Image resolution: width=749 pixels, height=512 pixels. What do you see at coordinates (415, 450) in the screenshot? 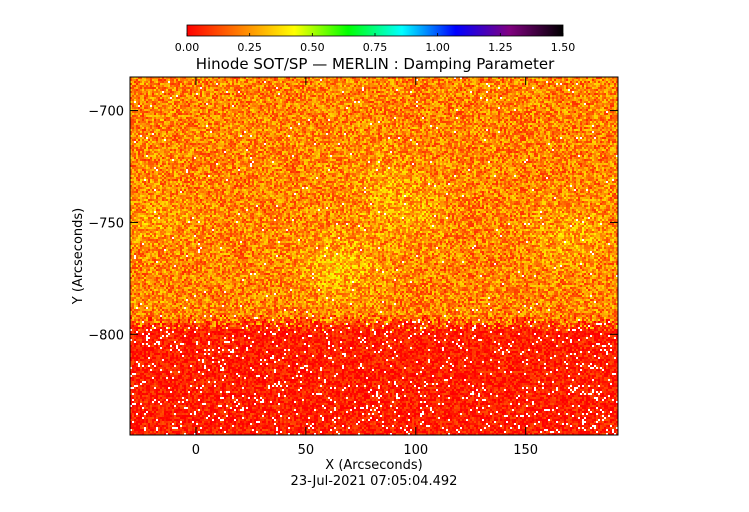
I see `x-tick-label: 100` at bounding box center [415, 450].